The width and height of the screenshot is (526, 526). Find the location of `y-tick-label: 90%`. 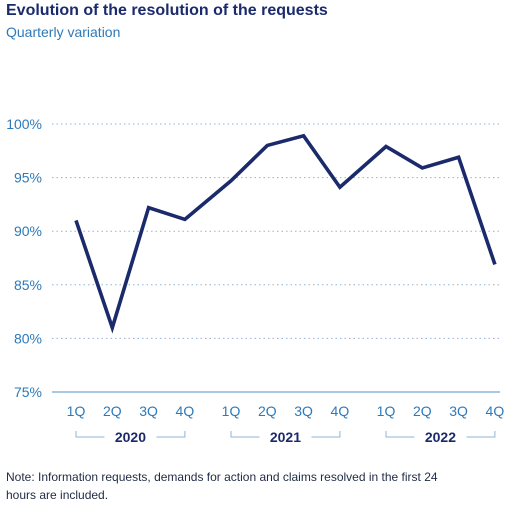

y-tick-label: 90% is located at coordinates (28, 231).